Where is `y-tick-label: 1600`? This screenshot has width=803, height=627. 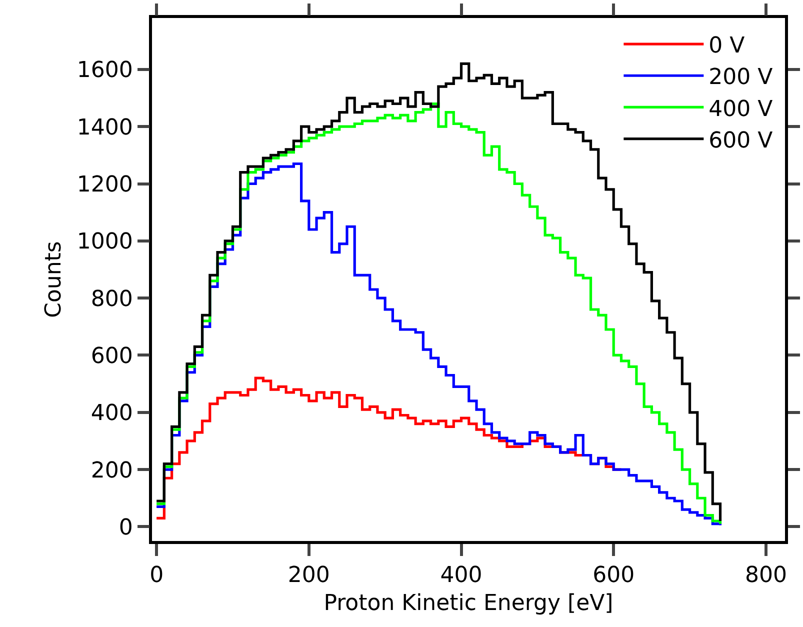 y-tick-label: 1600 is located at coordinates (104, 71).